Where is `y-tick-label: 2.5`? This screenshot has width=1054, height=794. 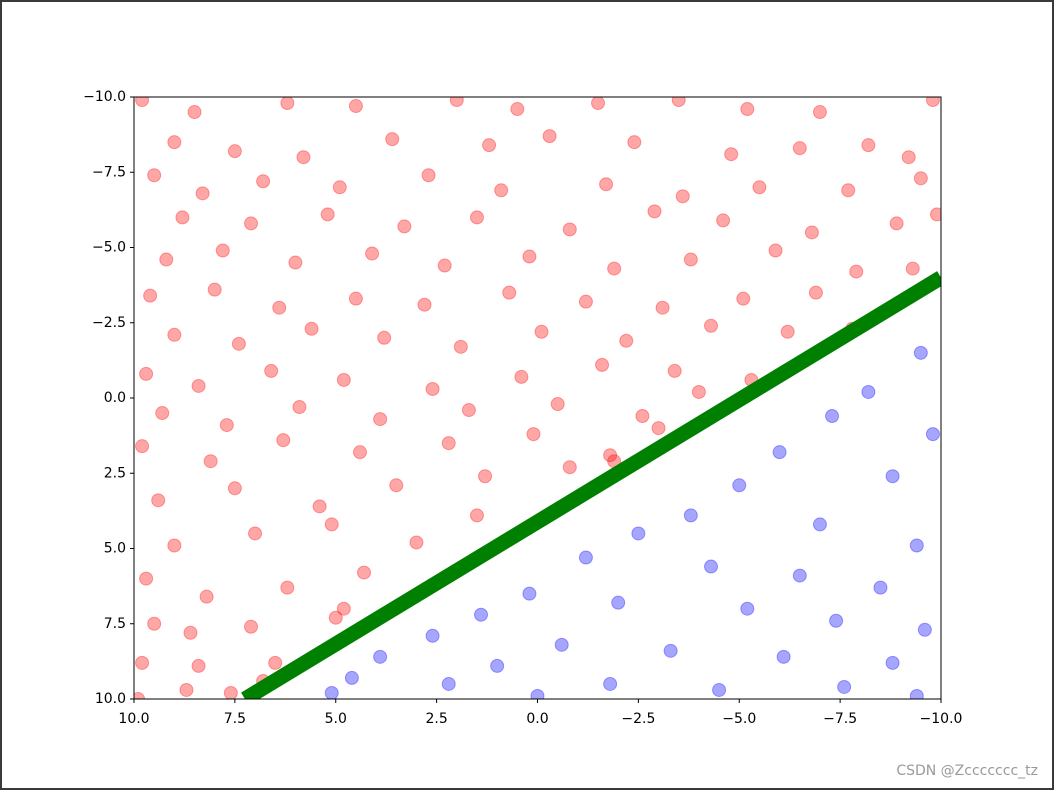
y-tick-label: 2.5 is located at coordinates (115, 473).